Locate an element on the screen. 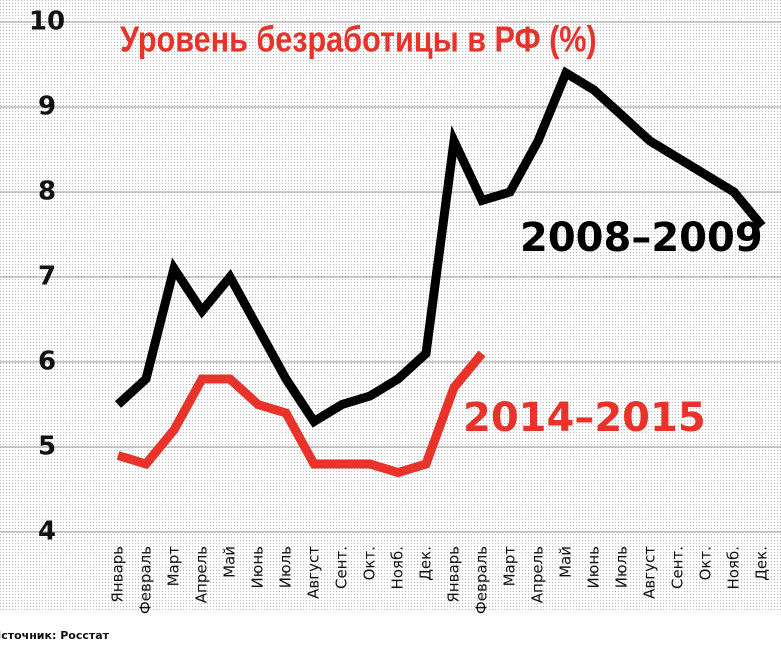 Image resolution: width=781 pixels, height=645 pixels. source: Источник: Росстат is located at coordinates (55, 635).